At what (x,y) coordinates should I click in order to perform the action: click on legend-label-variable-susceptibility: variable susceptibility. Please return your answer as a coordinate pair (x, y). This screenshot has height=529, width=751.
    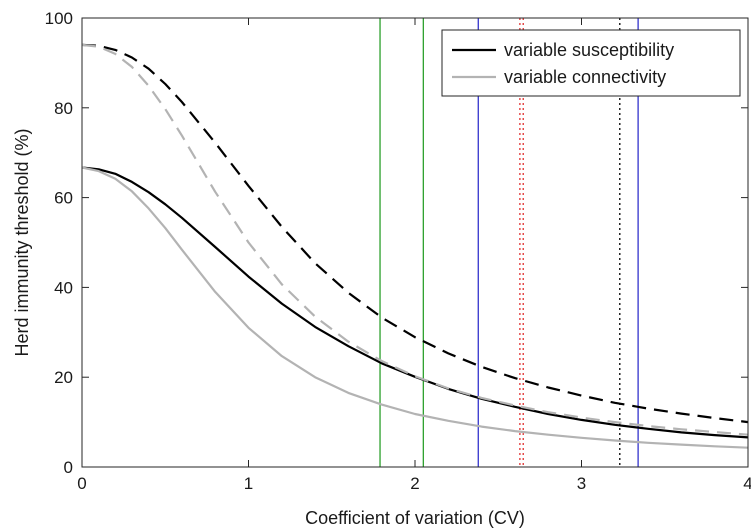
    Looking at the image, I should click on (589, 50).